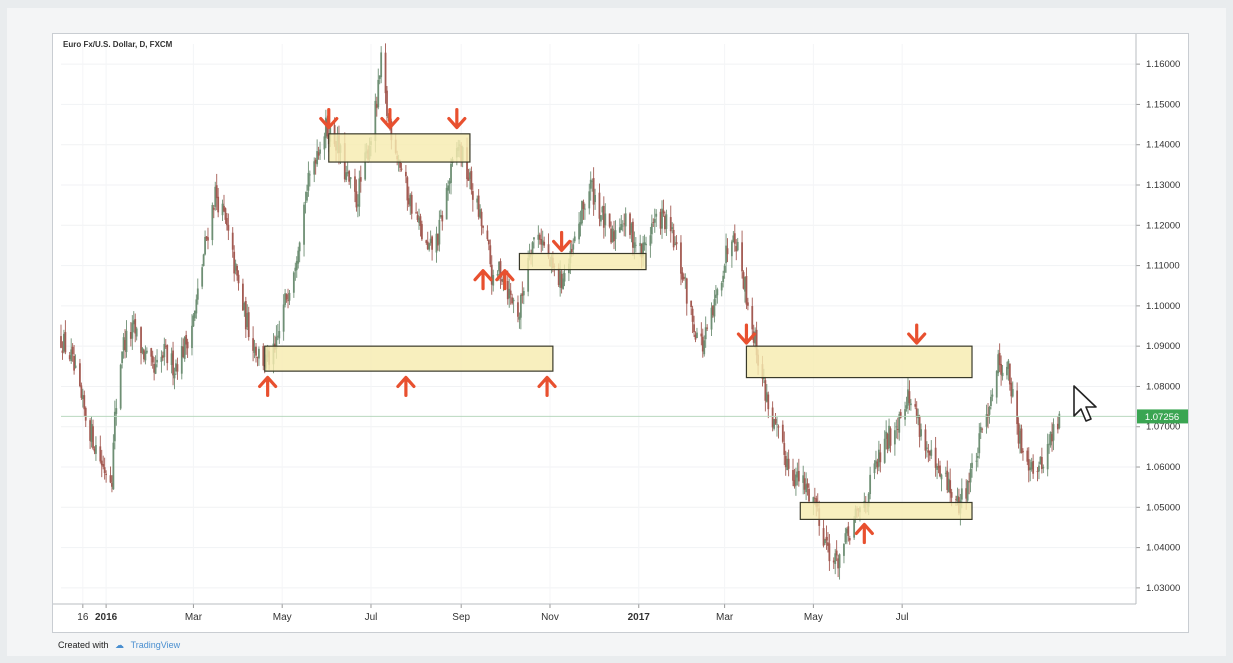 This screenshot has height=663, width=1233. Describe the element at coordinates (399, 148) in the screenshot. I see `zone-resistance-top` at that location.